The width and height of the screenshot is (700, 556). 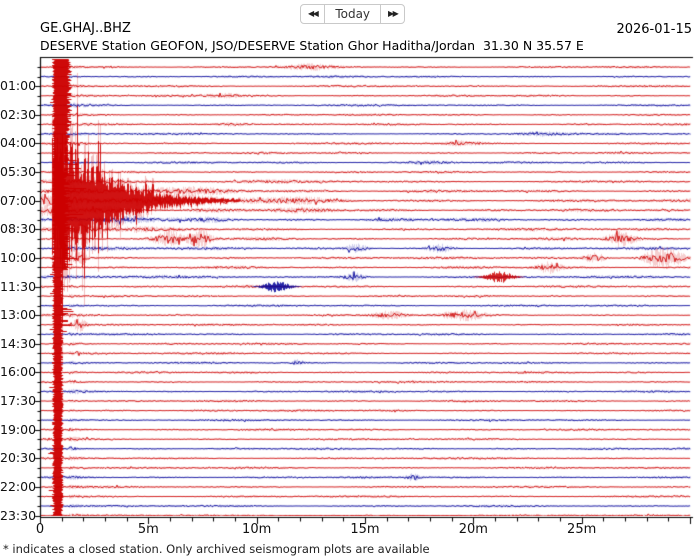 I want to click on y-axis-label: 16:00, so click(x=18, y=372).